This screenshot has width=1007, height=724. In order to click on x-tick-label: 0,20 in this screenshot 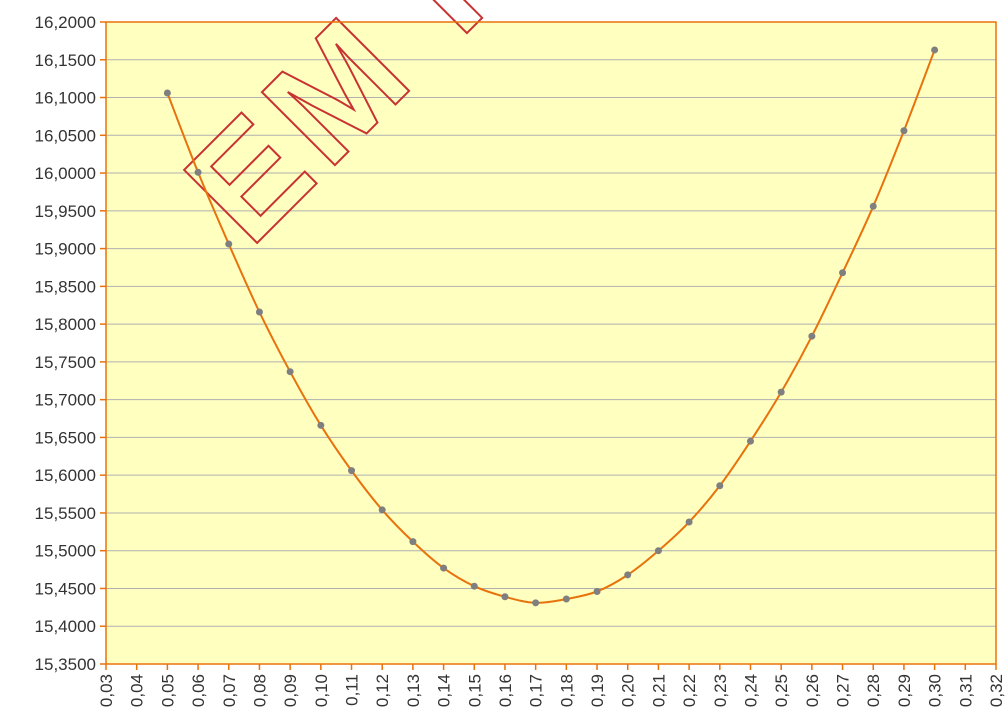, I will do `click(628, 690)`.